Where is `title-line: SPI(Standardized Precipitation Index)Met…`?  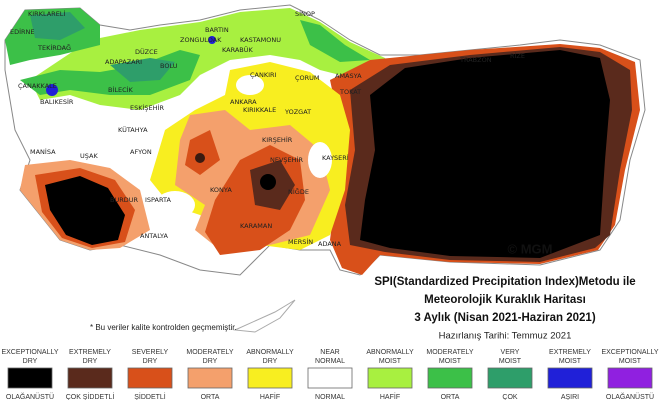 title-line: SPI(Standardized Precipitation Index)Met… is located at coordinates (504, 282).